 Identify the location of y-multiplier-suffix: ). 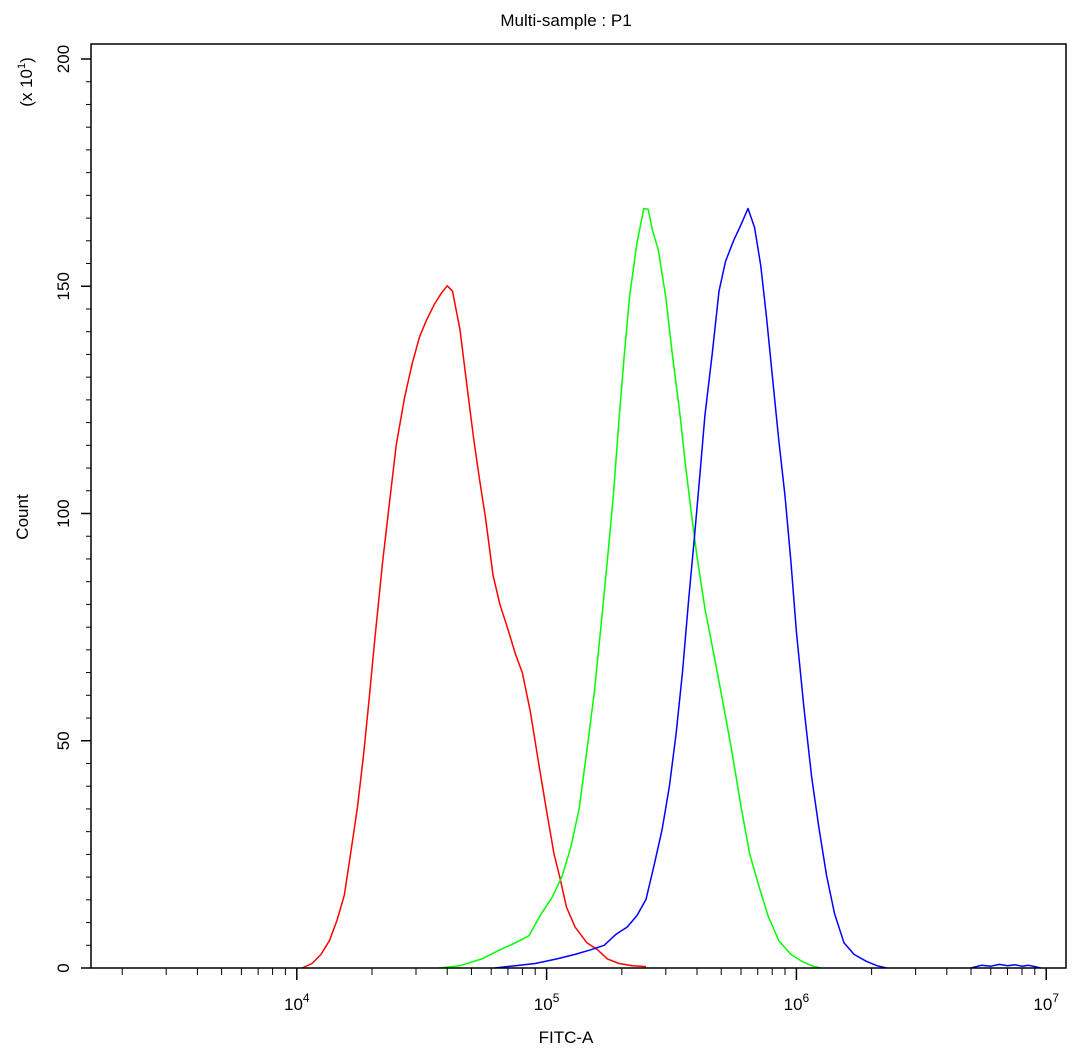
(26, 60).